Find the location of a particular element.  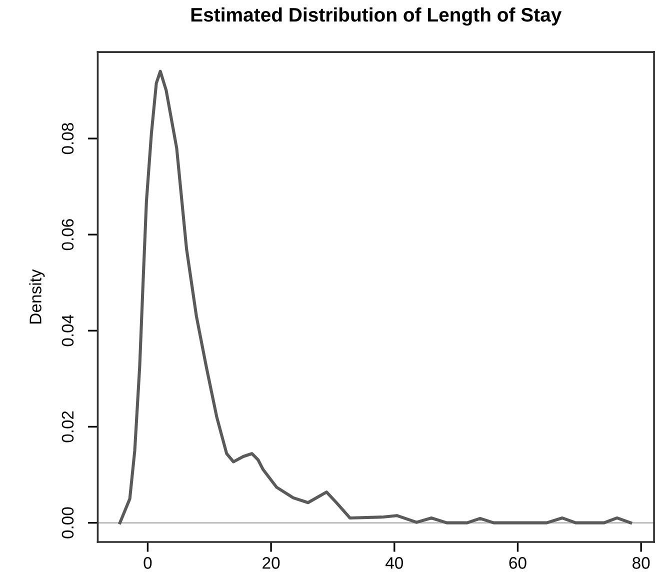

y-axis-title: Density is located at coordinates (37, 296).